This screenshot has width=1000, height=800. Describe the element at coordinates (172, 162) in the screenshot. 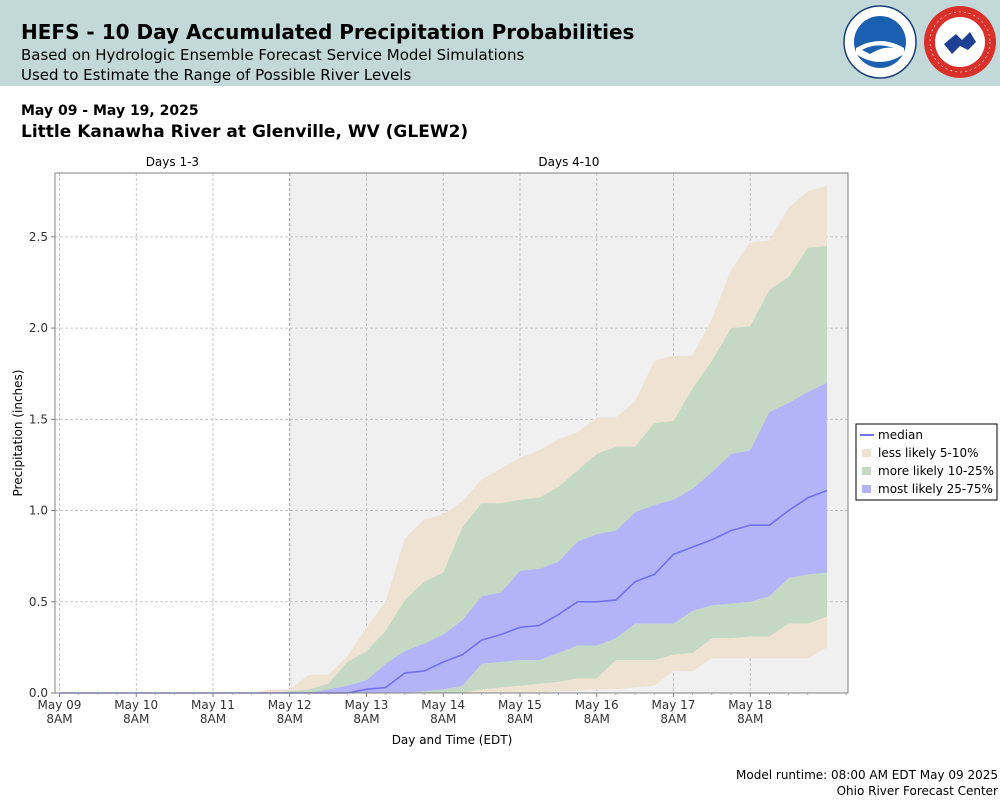

I see `period-label-days-1-3: Days 1-3` at that location.